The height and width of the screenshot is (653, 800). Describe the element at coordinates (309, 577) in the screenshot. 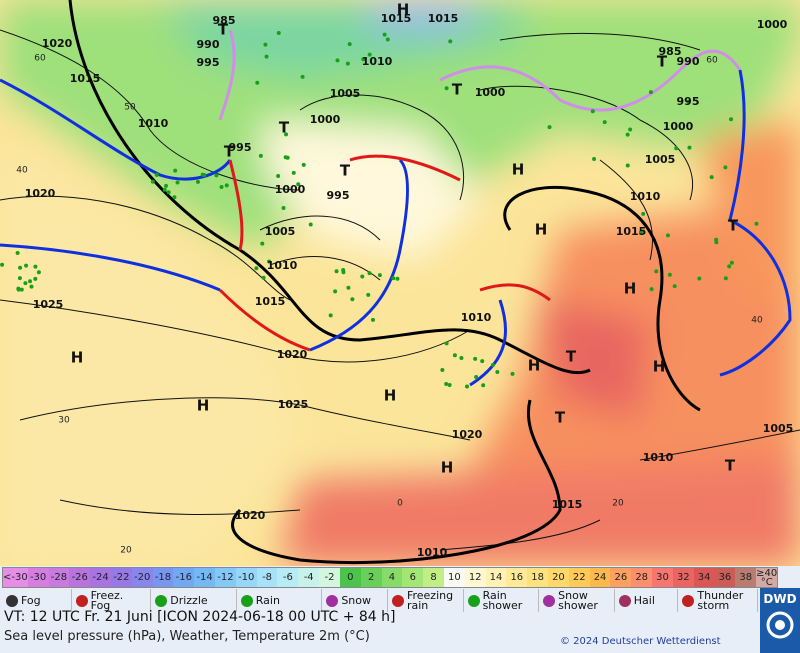

I see `scale-cell: -4` at that location.